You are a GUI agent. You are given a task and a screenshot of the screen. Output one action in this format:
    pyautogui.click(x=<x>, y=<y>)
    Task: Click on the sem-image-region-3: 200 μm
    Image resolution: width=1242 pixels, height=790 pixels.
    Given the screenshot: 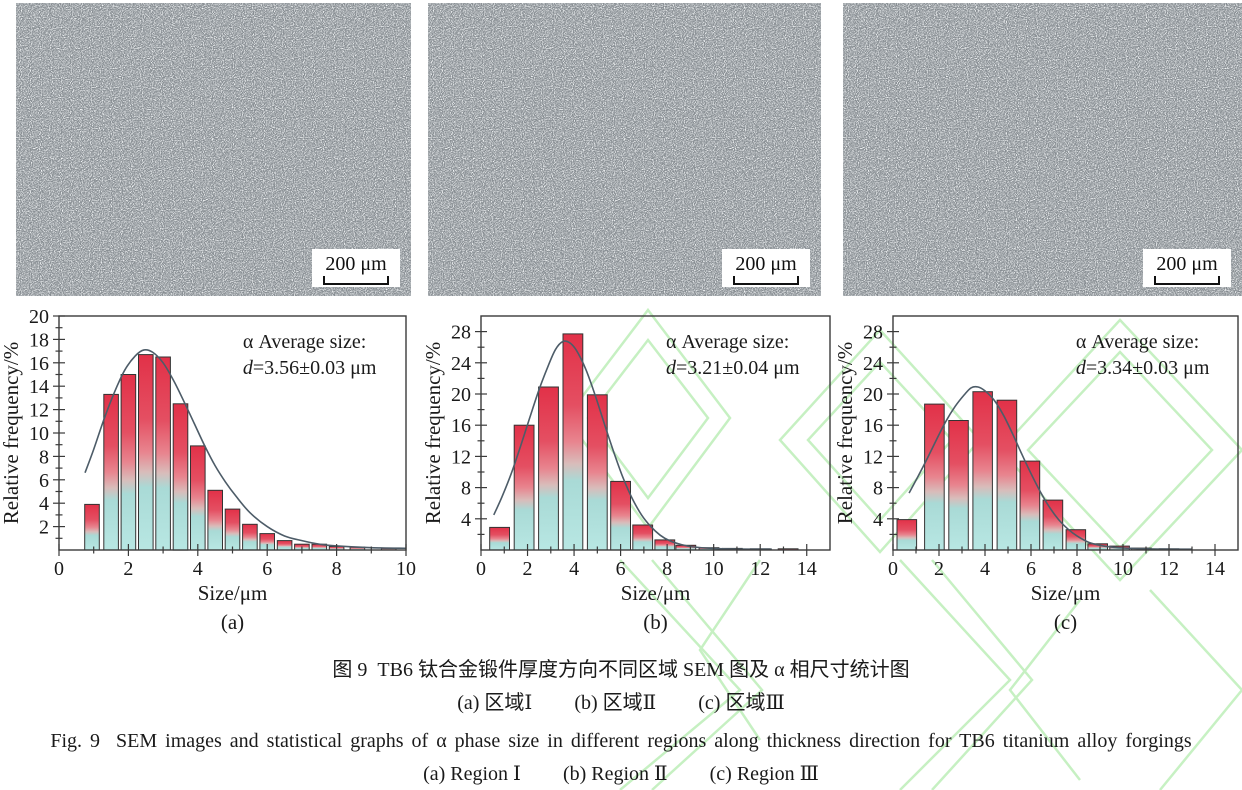 What is the action you would take?
    pyautogui.click(x=1042, y=149)
    